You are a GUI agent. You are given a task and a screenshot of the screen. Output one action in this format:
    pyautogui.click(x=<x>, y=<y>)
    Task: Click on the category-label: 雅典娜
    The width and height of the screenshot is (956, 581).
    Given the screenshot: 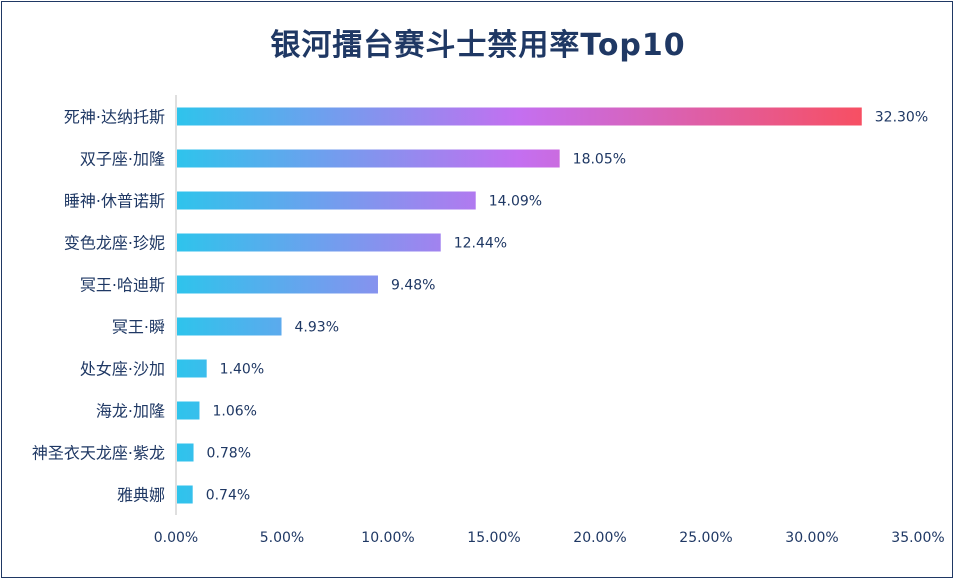 What is the action you would take?
    pyautogui.click(x=141, y=495)
    